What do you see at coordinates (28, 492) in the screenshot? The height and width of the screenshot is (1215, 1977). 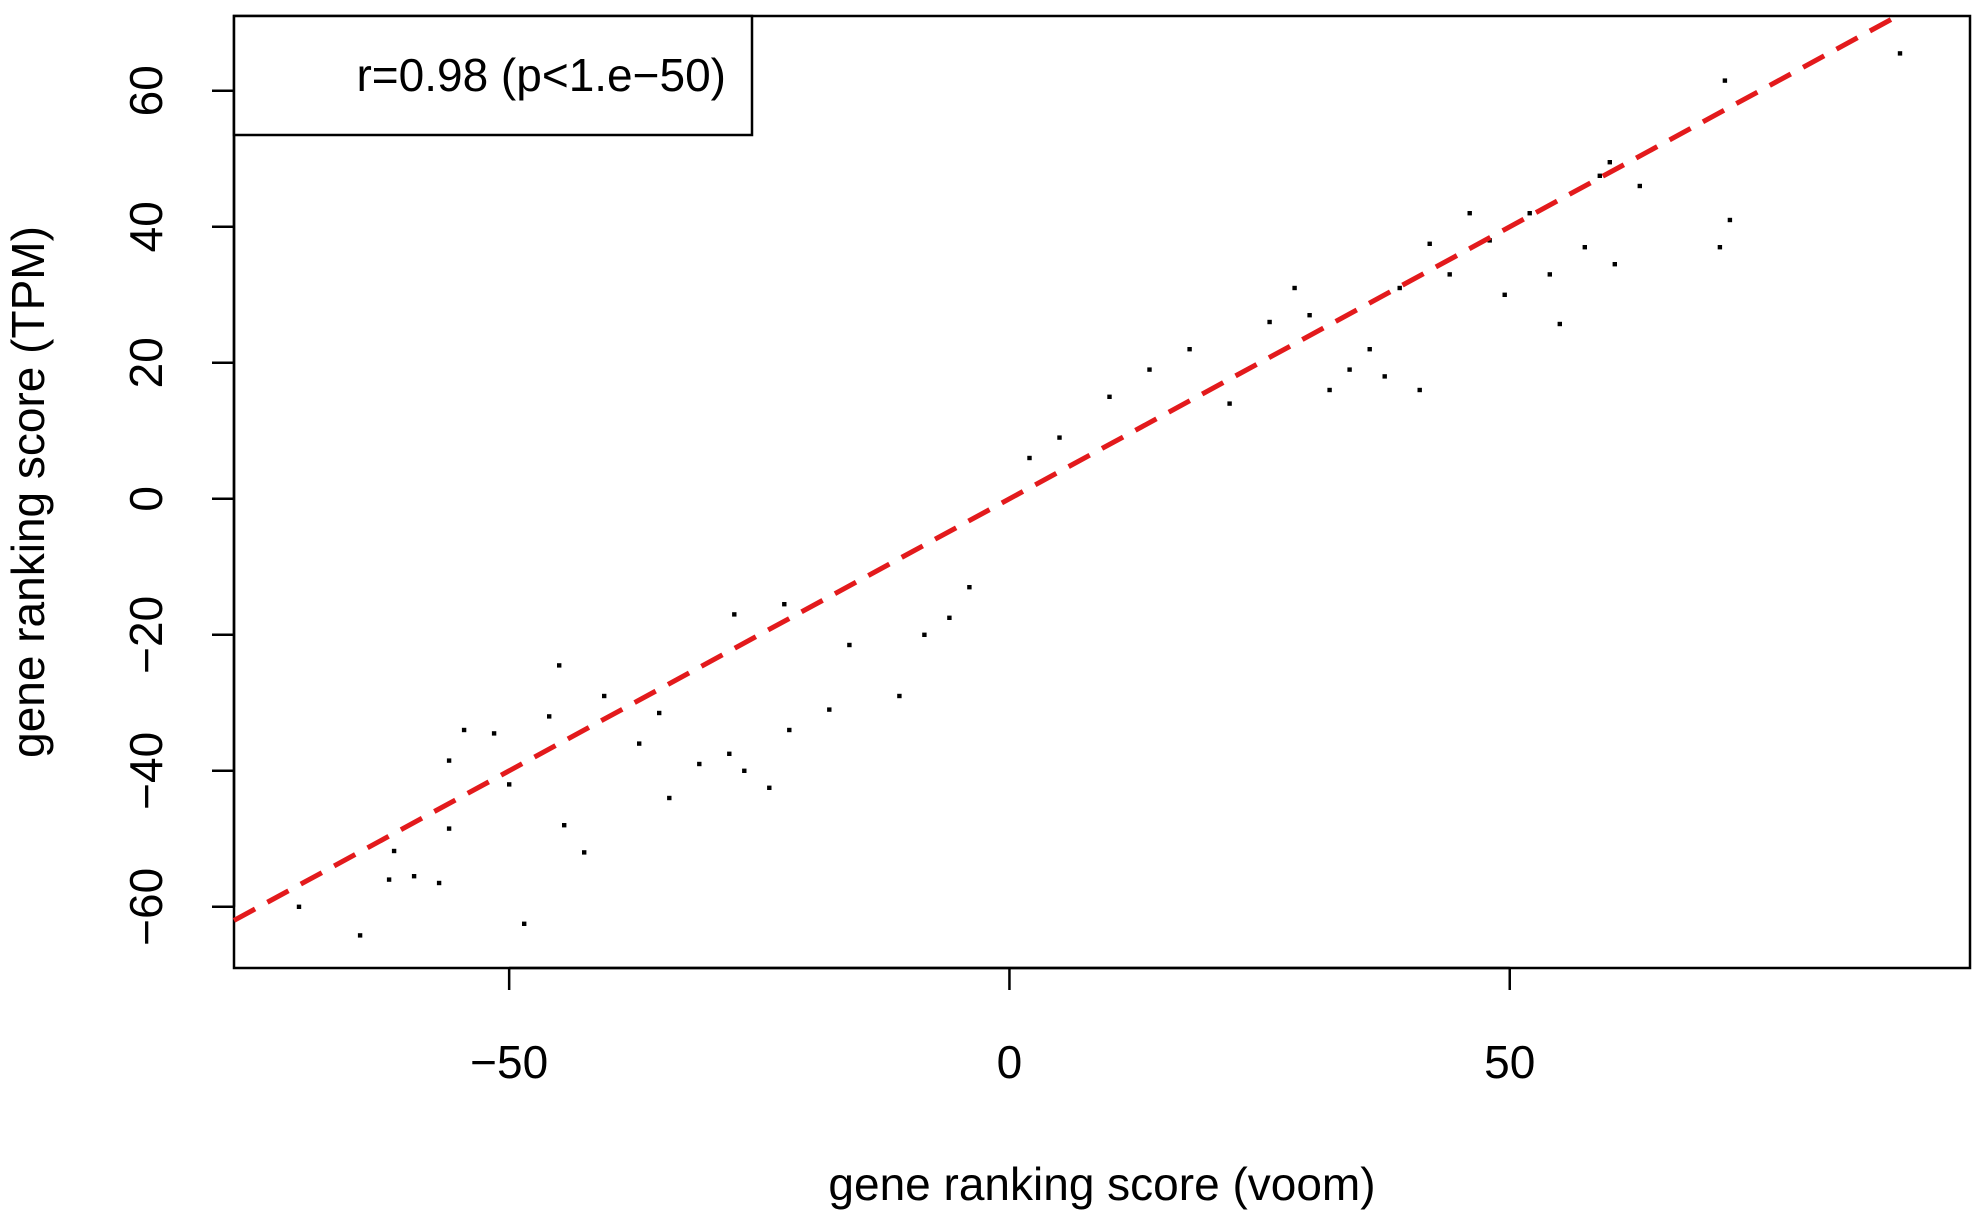 I see `y-axis-title: gene ranking score (TPM)` at bounding box center [28, 492].